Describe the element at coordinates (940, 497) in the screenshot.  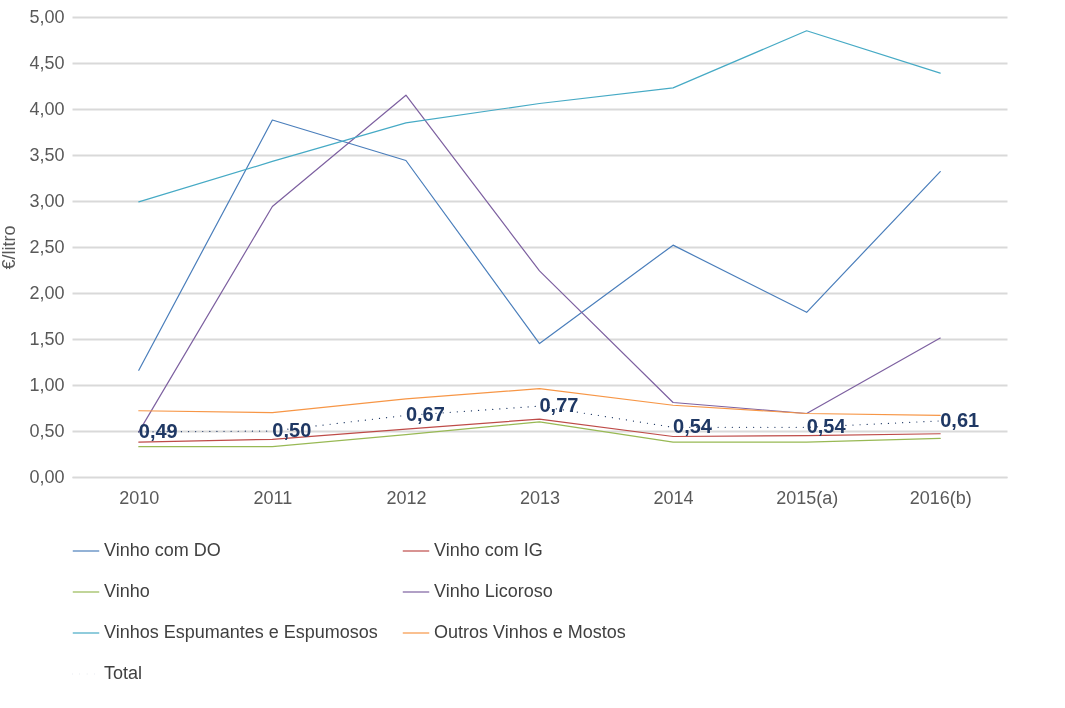
I see `x-tick-label: 2016(b)` at that location.